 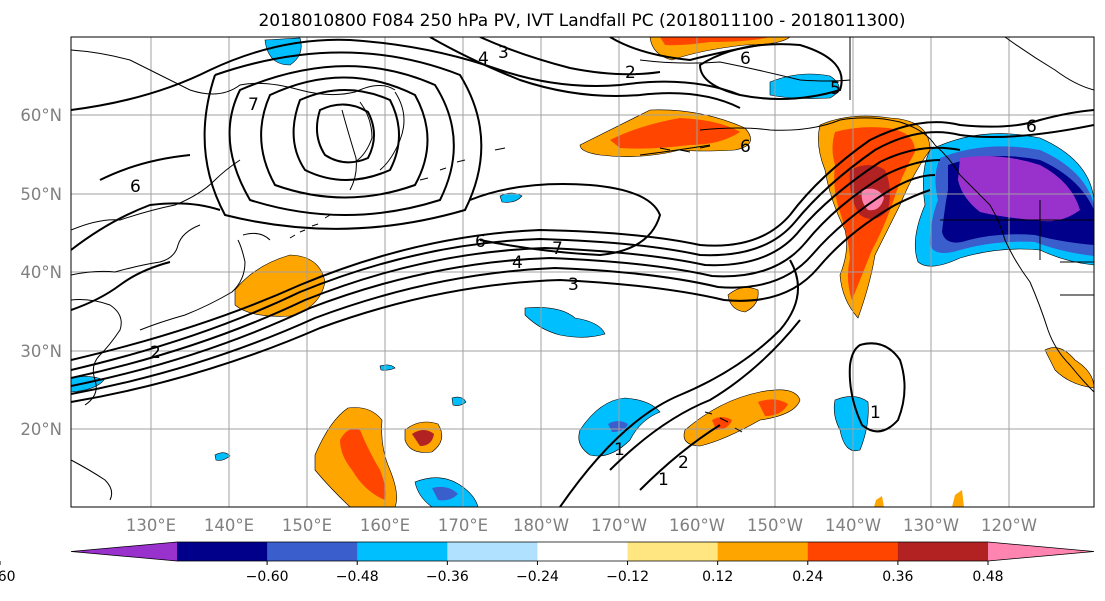 I want to click on colorbar-outline, so click(x=582, y=551).